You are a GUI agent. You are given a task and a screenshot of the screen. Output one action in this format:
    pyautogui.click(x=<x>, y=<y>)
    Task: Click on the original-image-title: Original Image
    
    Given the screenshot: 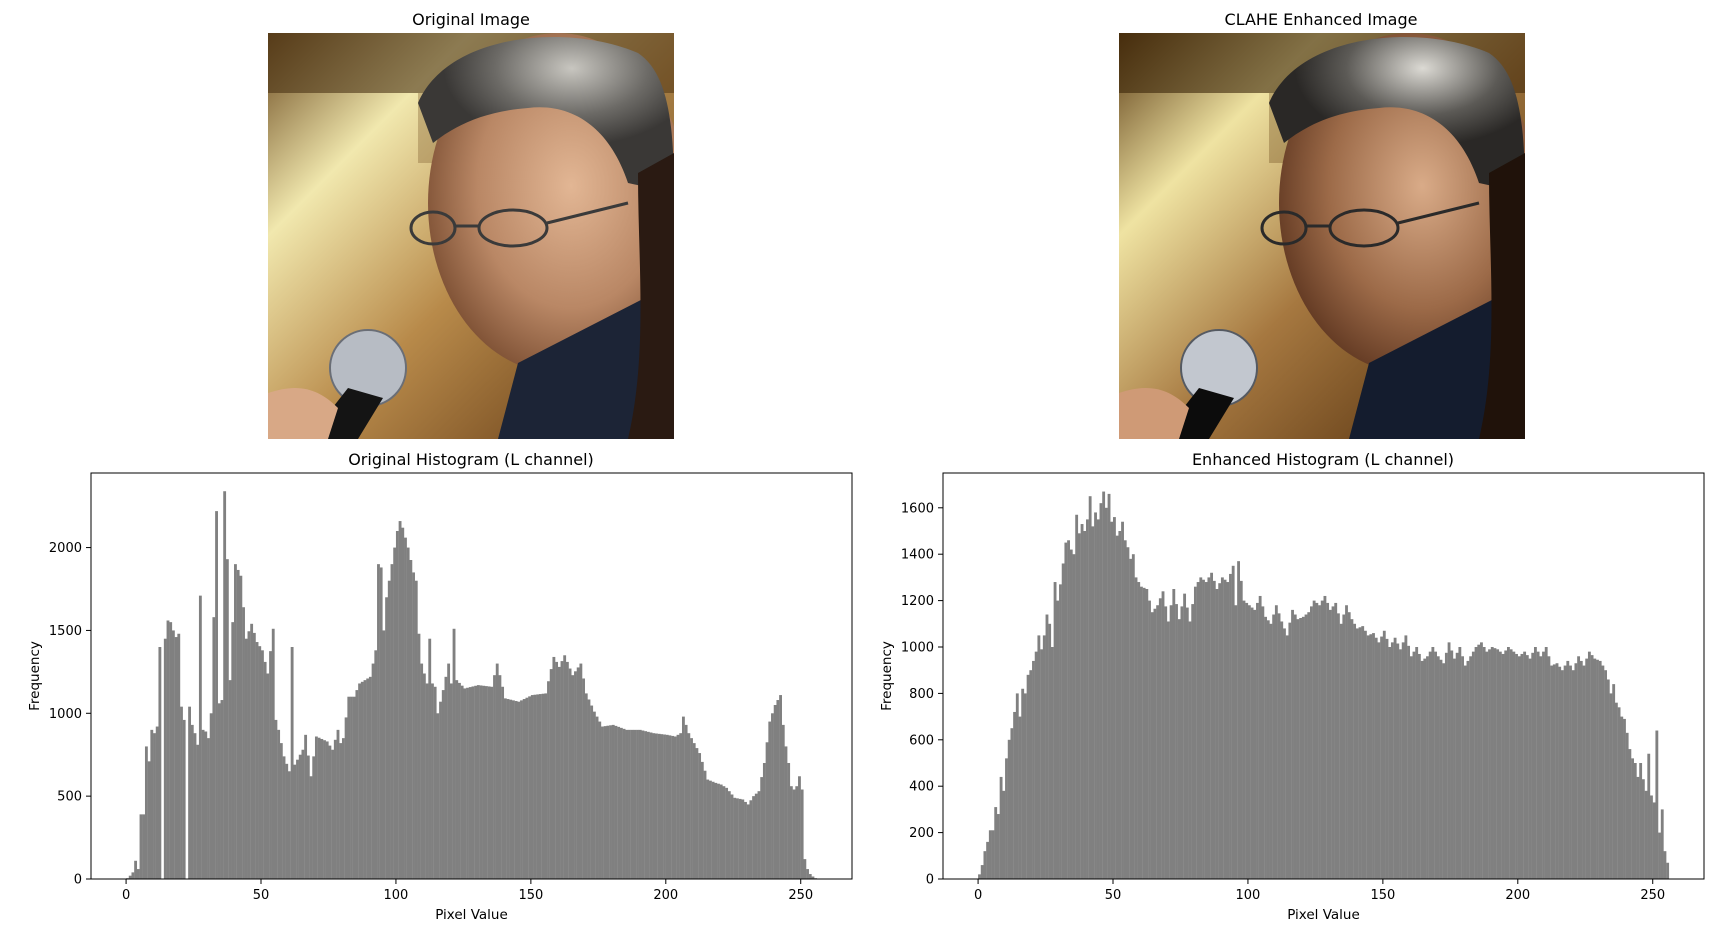 What is the action you would take?
    pyautogui.click(x=471, y=19)
    